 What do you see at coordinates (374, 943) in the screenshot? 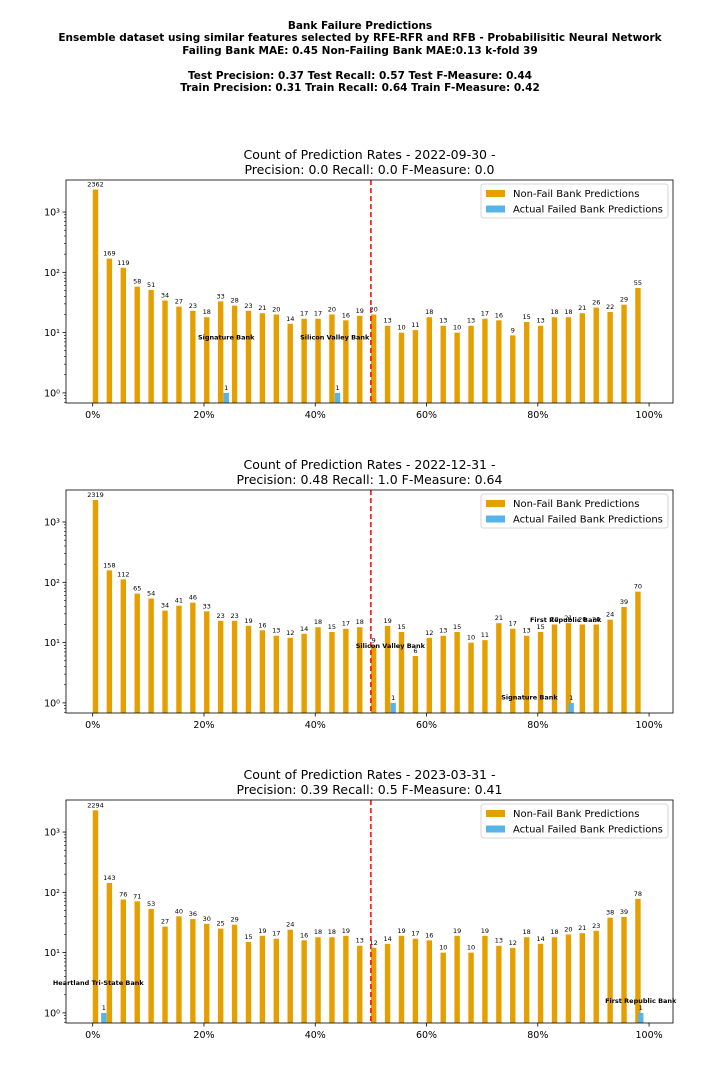
I see `bar-value-label: 12` at bounding box center [374, 943].